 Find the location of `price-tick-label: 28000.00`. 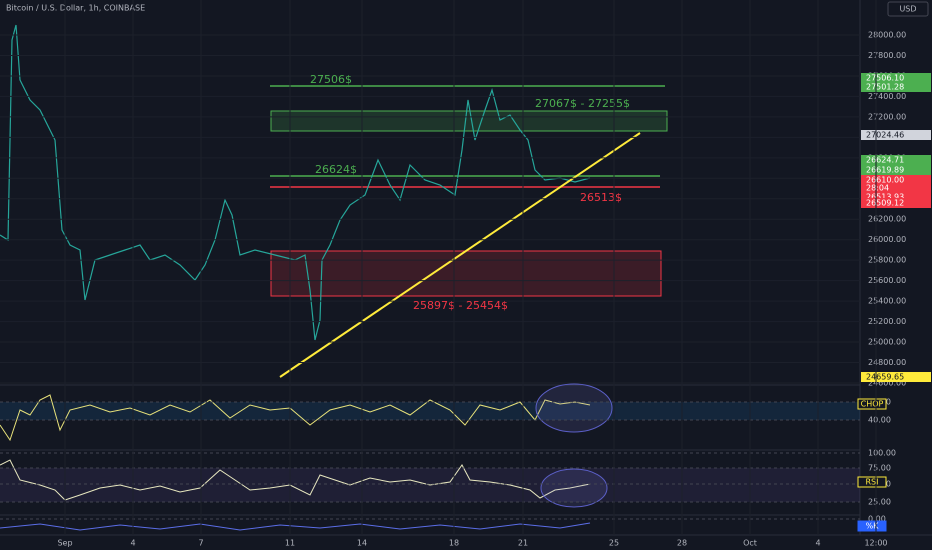

price-tick-label: 28000.00 is located at coordinates (887, 35).